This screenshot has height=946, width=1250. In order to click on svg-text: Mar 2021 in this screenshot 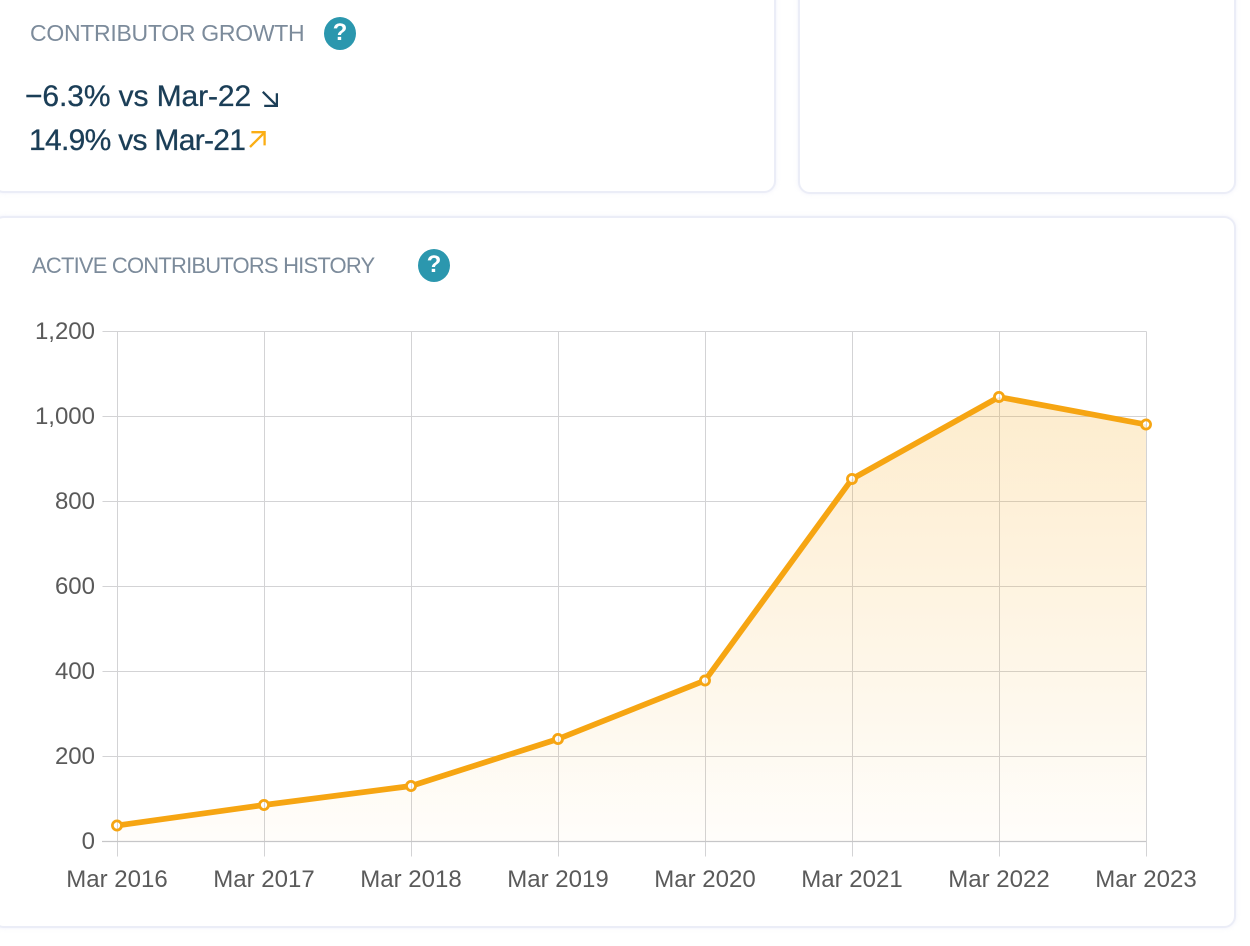, I will do `click(851, 879)`.